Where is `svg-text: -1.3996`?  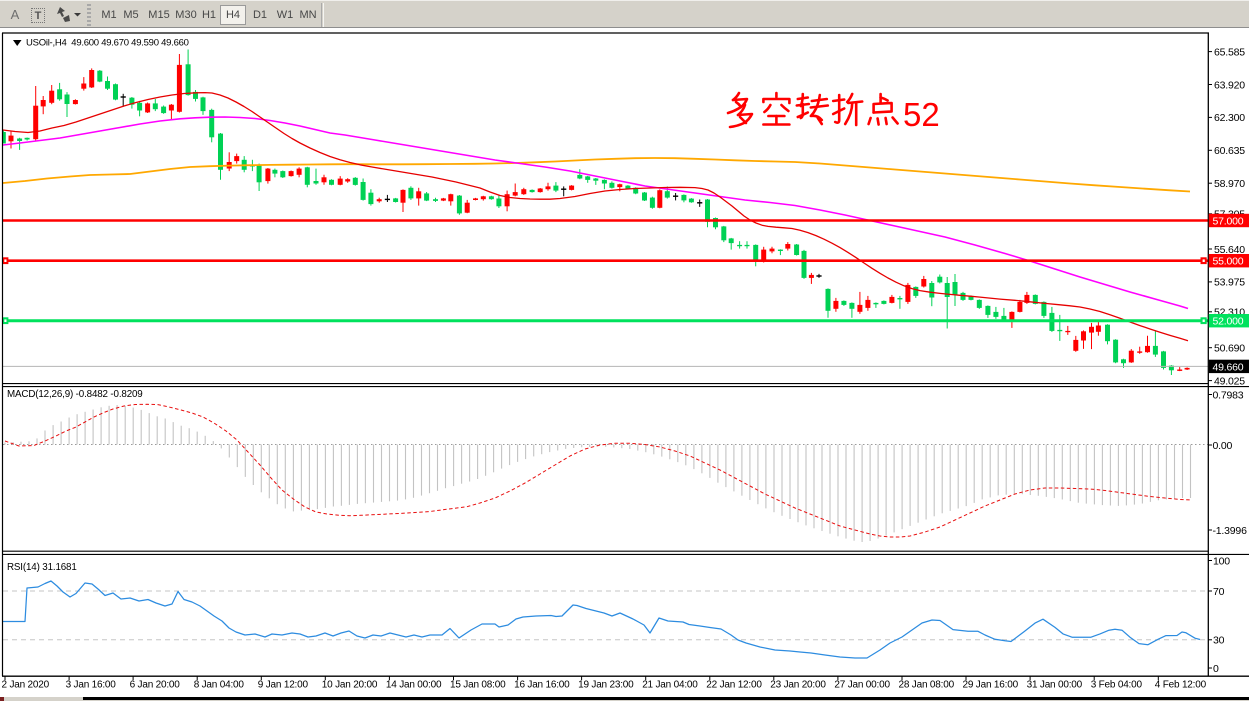
svg-text: -1.3996 is located at coordinates (1230, 531).